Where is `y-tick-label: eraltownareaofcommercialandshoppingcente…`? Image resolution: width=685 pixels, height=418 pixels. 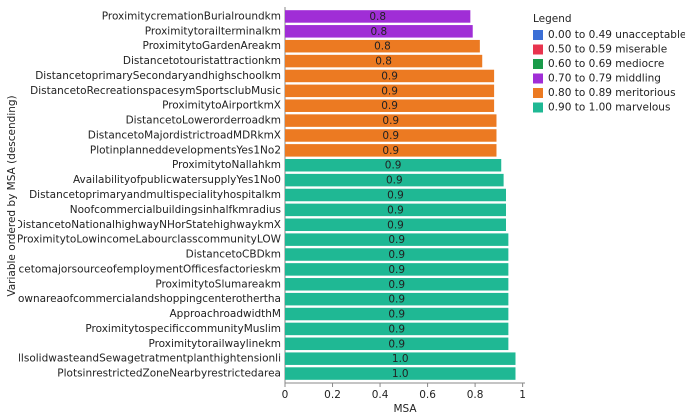
y-tick-label: eraltownareaofcommercialandshoppingcente… is located at coordinates (140, 299).